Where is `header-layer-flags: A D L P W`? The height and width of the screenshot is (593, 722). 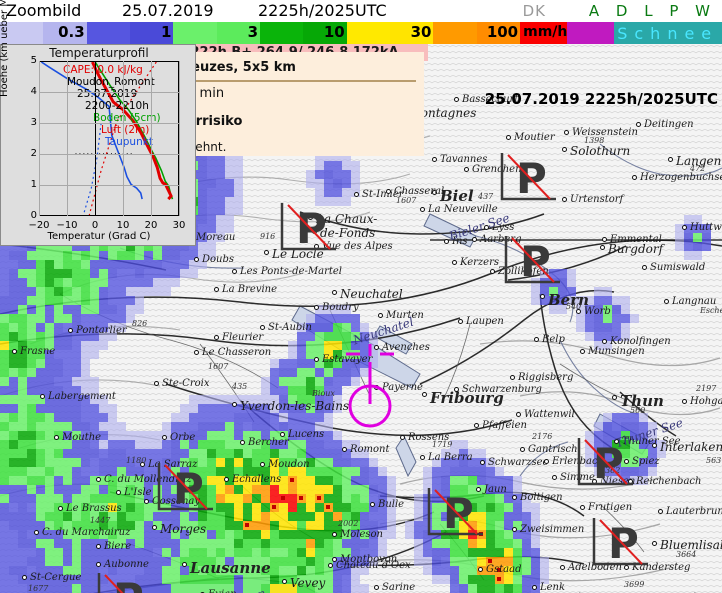 header-layer-flags: A D L P W is located at coordinates (652, 11).